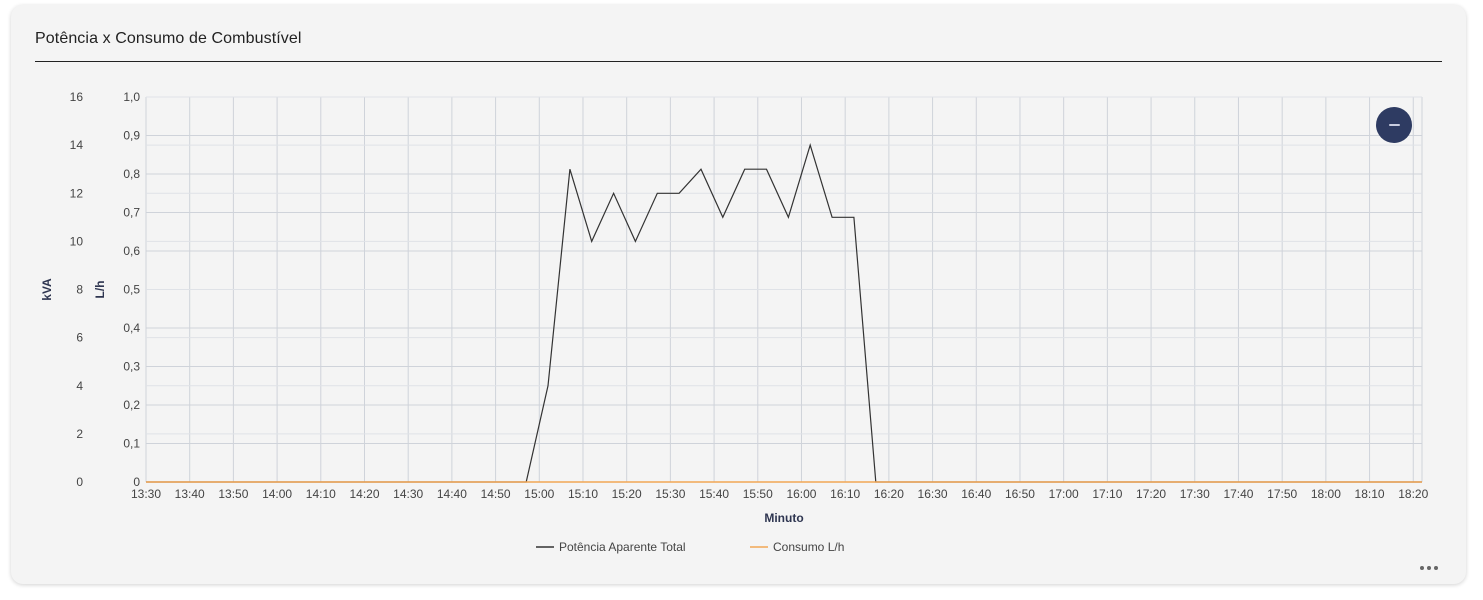 The width and height of the screenshot is (1483, 600). Describe the element at coordinates (1413, 494) in the screenshot. I see `x-tick-label: 18:20` at that location.